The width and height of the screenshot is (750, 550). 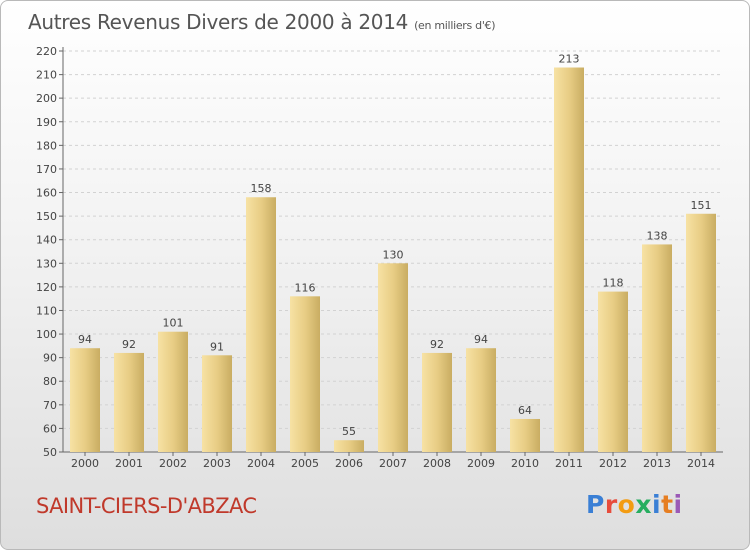 What do you see at coordinates (525, 410) in the screenshot?
I see `data-label: 64` at bounding box center [525, 410].